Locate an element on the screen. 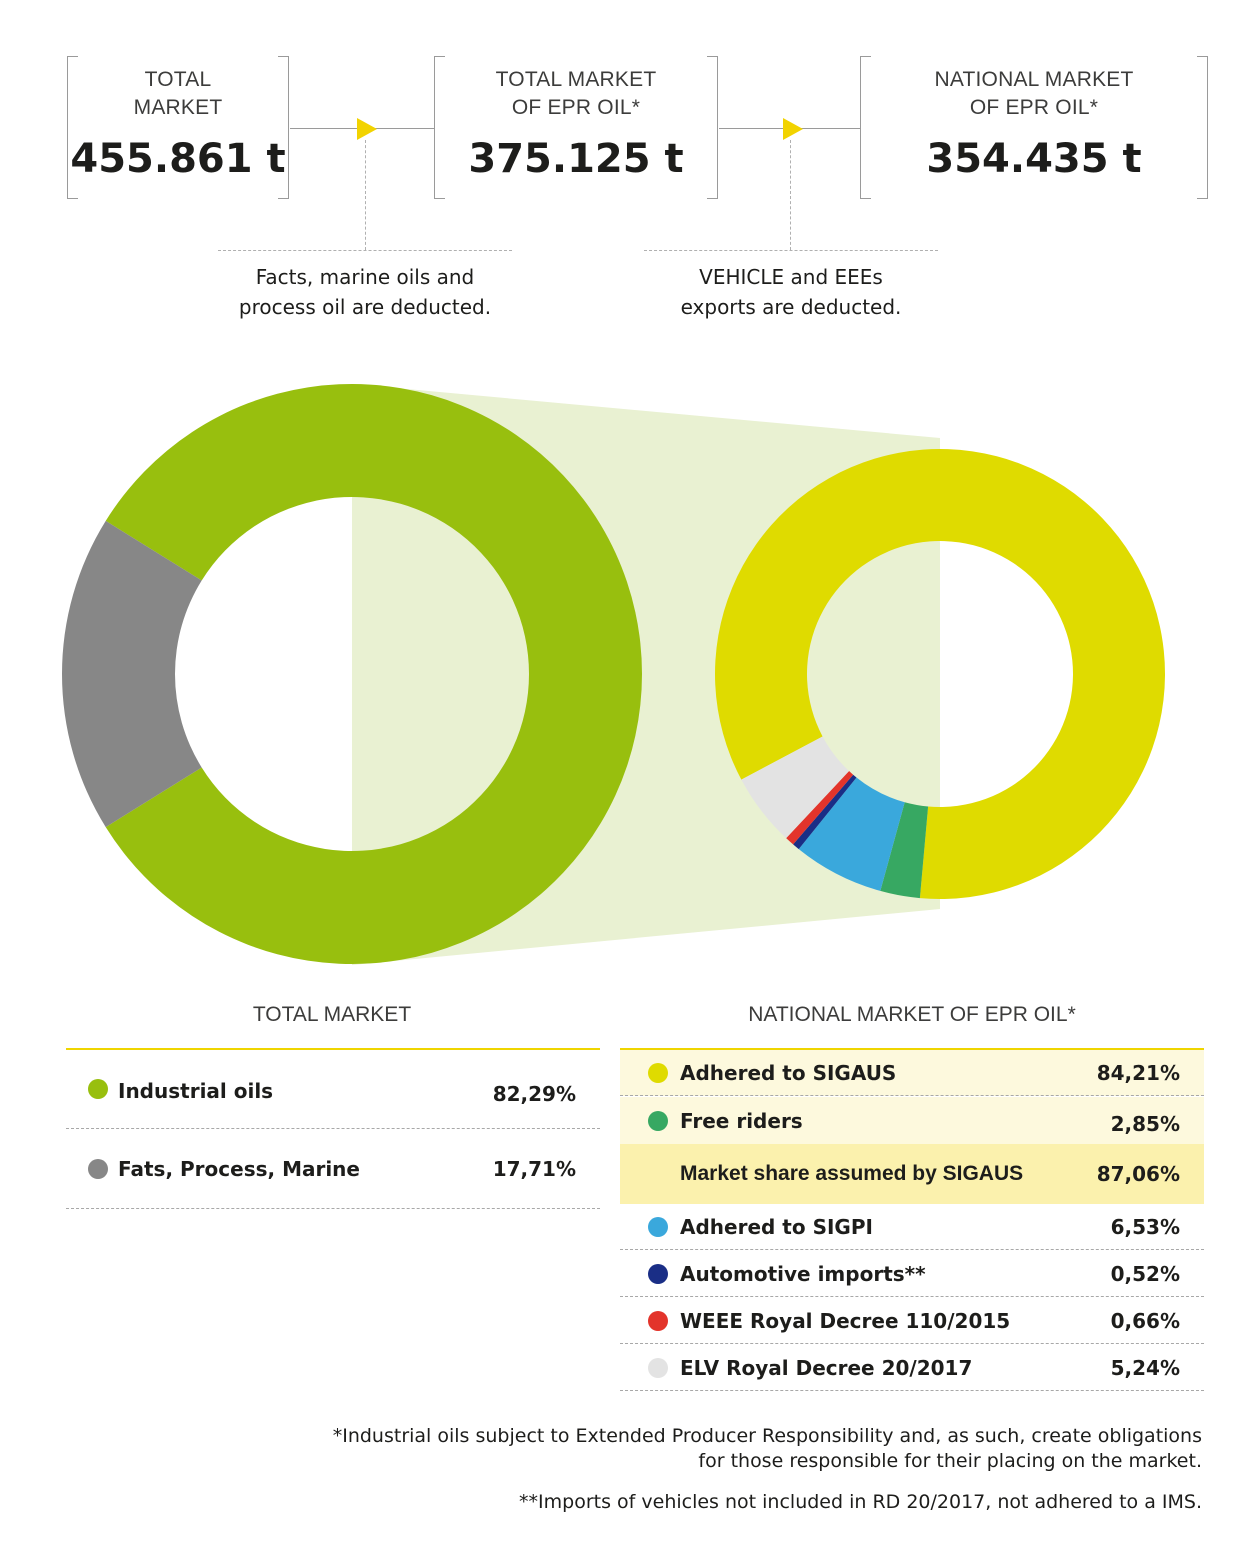 This screenshot has height=1562, width=1244. legend-row-sigaus-share: Market share assumed by SIGAUS 87,06% is located at coordinates (912, 1174).